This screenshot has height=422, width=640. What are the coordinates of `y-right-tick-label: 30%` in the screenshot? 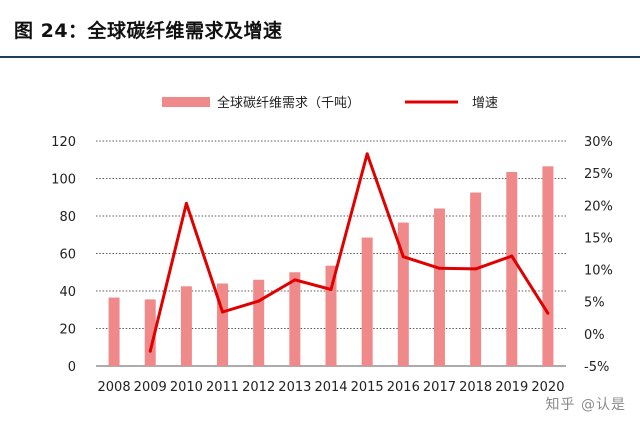 It's located at (598, 142).